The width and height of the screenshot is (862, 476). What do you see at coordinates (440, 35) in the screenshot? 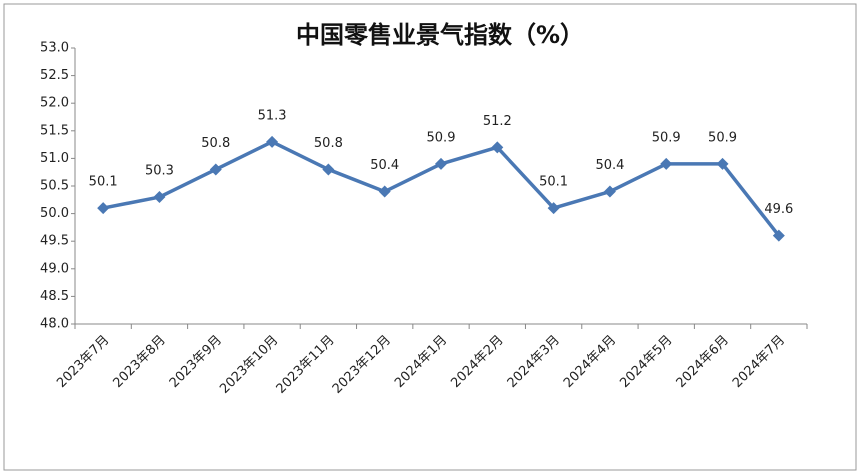
I see `chart-title: 中国零售业景气指数（%）` at bounding box center [440, 35].